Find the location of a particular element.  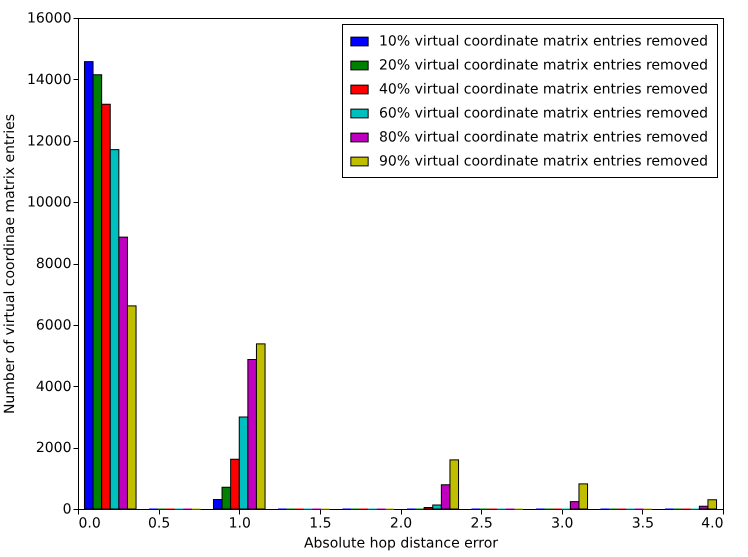

legend-label: 90% virtual coordinate matrix entries removed is located at coordinates (543, 162).